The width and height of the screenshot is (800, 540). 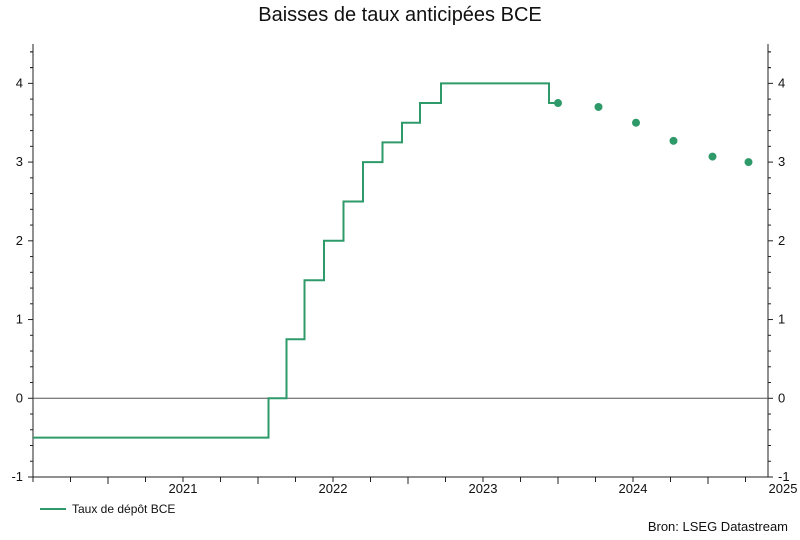 I want to click on legend-swatch, so click(x=53, y=509).